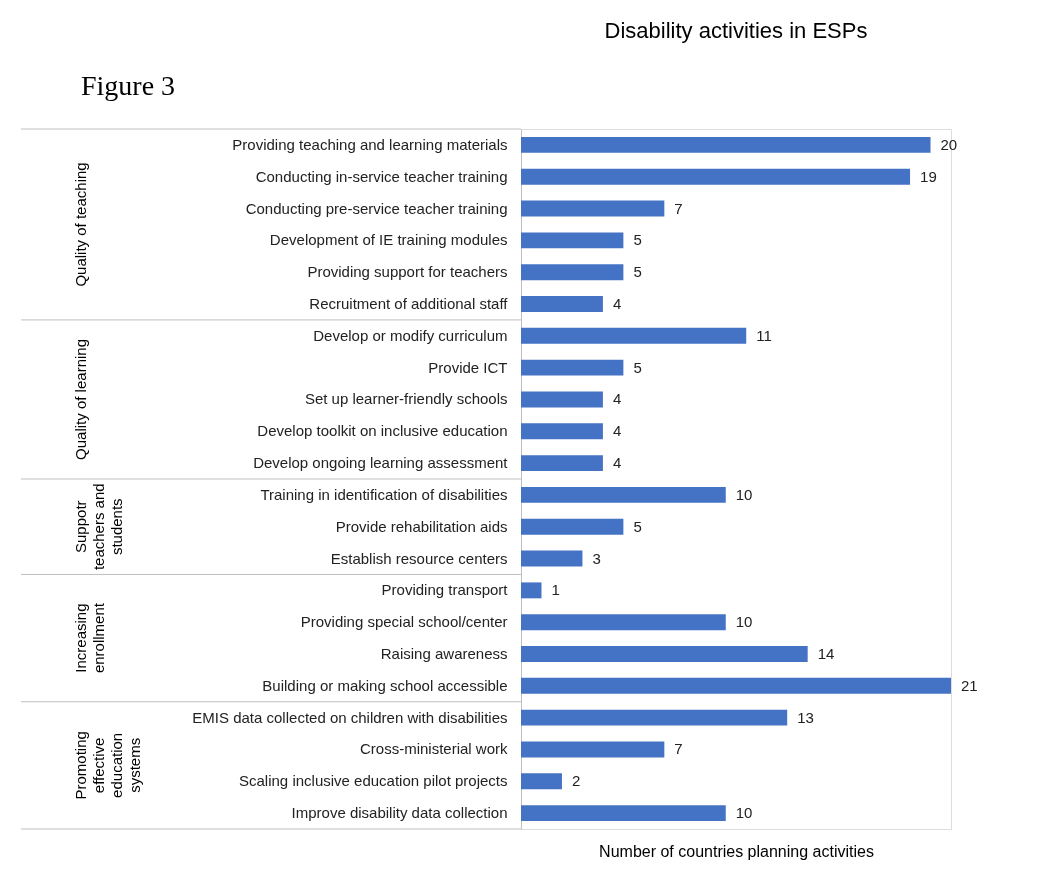 This screenshot has width=1057, height=885. What do you see at coordinates (382, 431) in the screenshot?
I see `y-tick-label: Develop toolkit on inclusive education` at bounding box center [382, 431].